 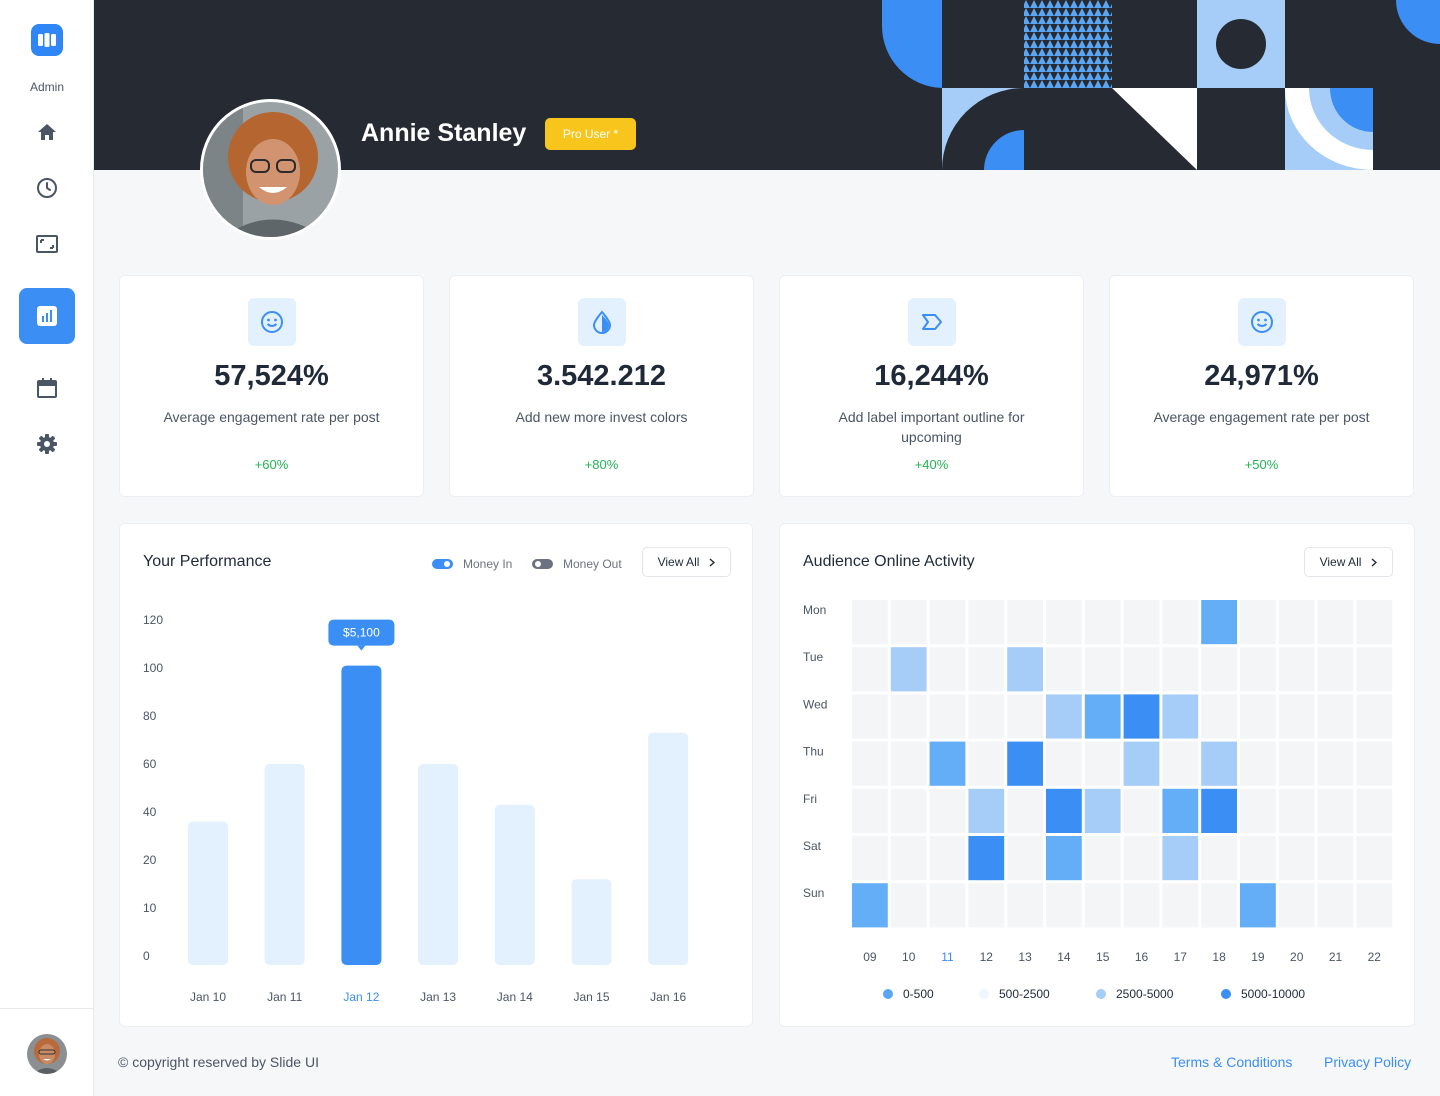 I want to click on terms-link: Terms & Conditions, so click(x=1232, y=1062).